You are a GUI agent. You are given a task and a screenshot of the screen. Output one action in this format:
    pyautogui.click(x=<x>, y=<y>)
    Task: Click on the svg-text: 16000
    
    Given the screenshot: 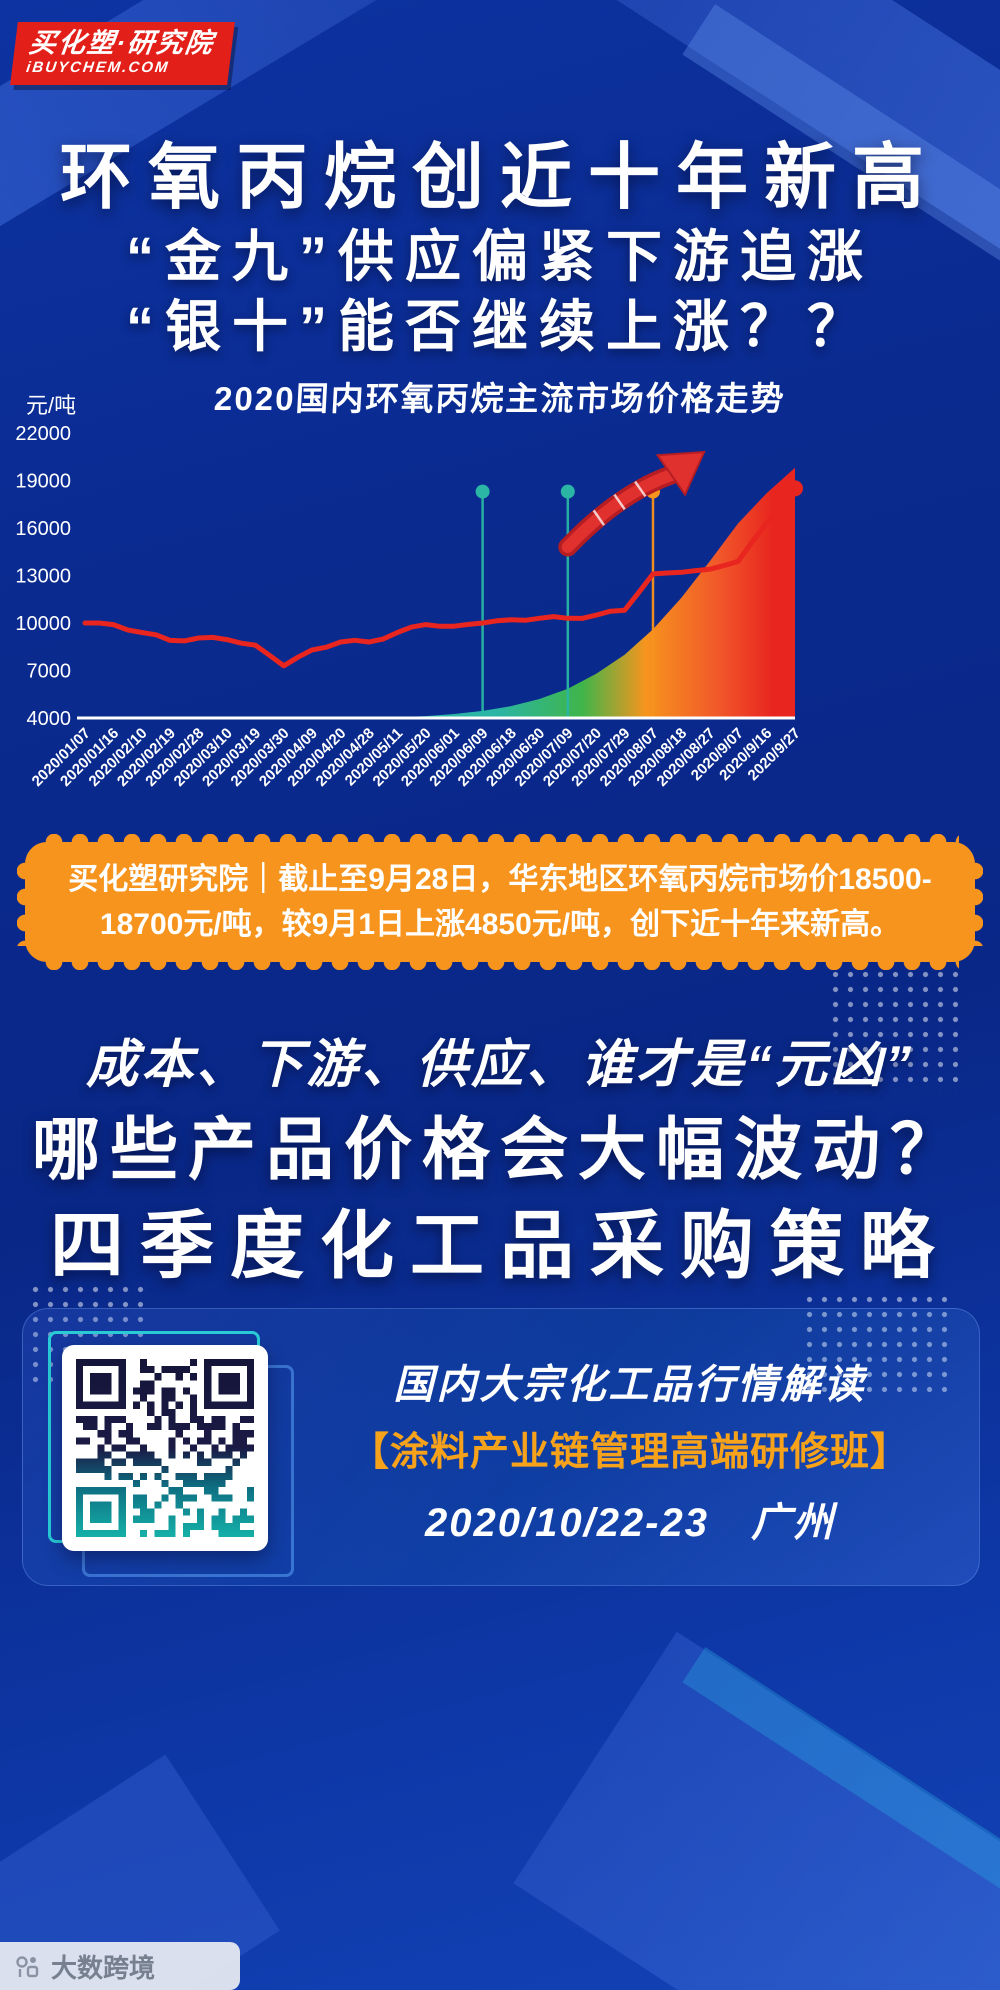 What is the action you would take?
    pyautogui.click(x=43, y=529)
    